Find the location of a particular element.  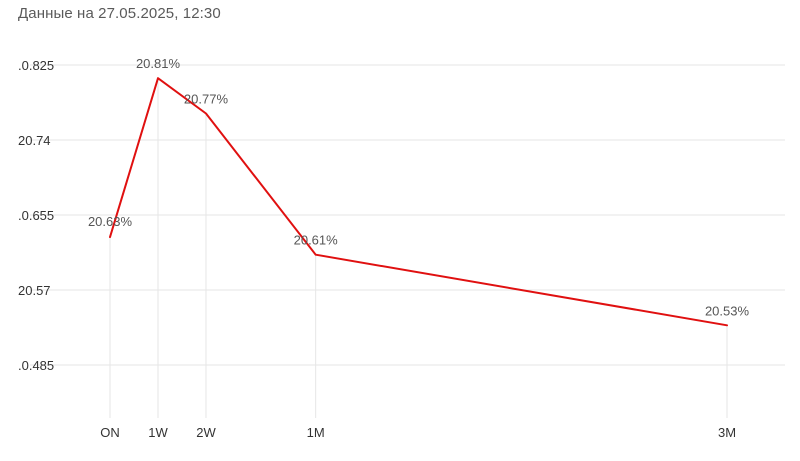

x-tick-label: 3M is located at coordinates (727, 432).